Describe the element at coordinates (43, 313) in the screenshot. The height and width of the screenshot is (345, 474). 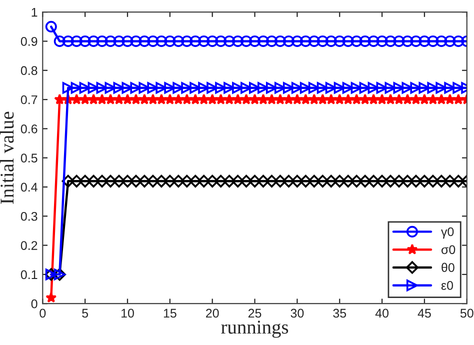
I see `x-tick-label: 0` at that location.